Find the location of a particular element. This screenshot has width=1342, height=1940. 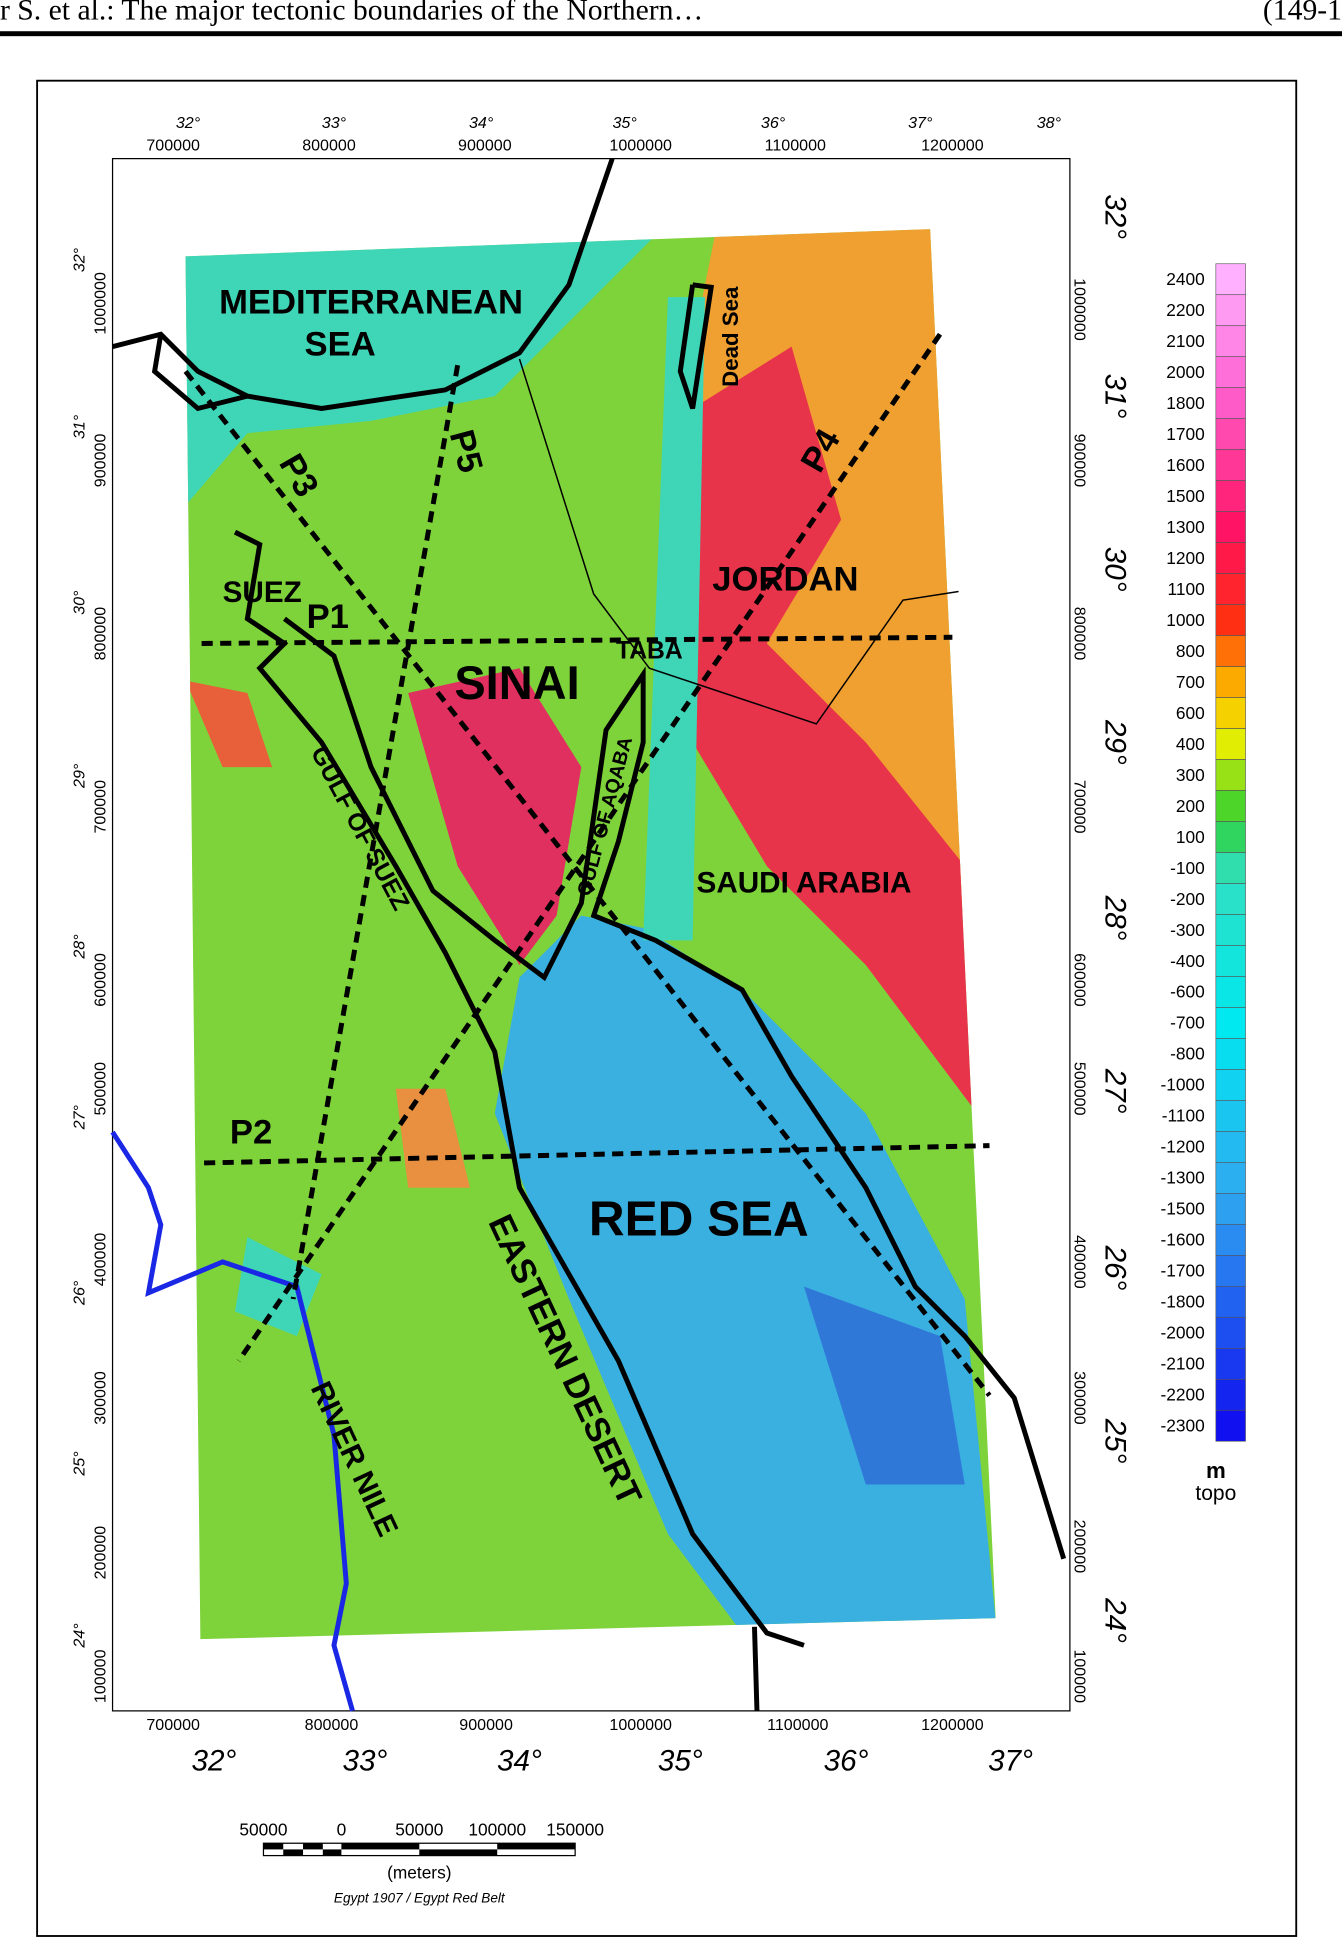

colorbar-label: -700 is located at coordinates (1187, 1023).